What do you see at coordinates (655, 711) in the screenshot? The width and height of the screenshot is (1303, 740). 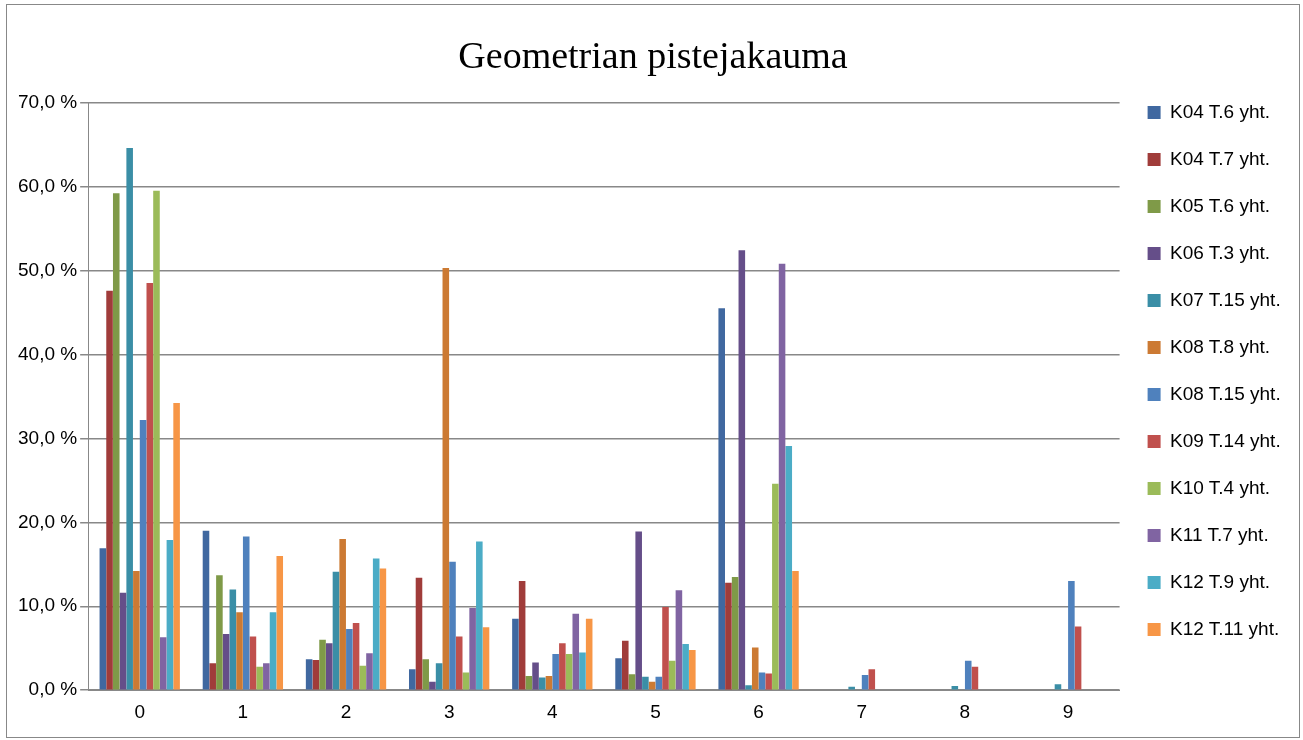 I see `x-tick-label: 5` at bounding box center [655, 711].